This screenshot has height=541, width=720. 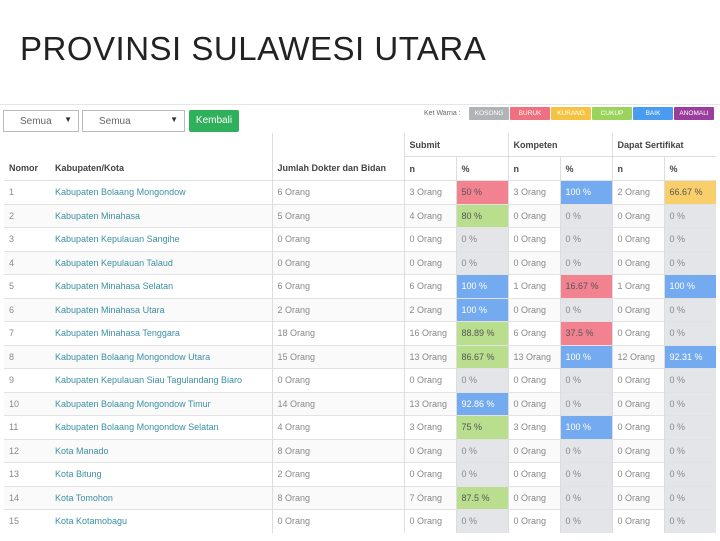 I want to click on row-submit-n: 6 Orang, so click(x=429, y=286).